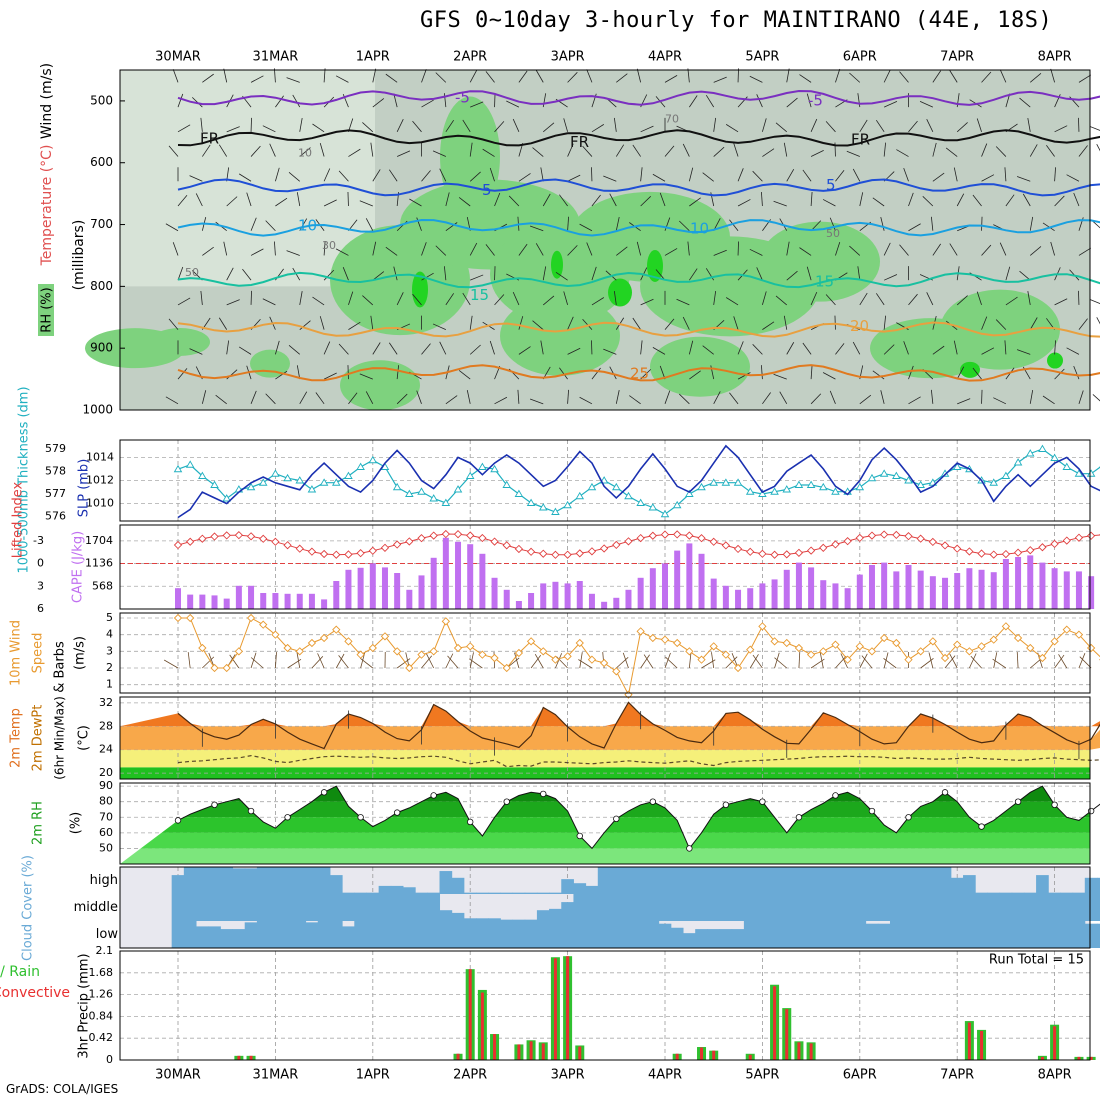 This screenshot has height=1100, width=1100. What do you see at coordinates (324, 792) in the screenshot?
I see `rh-marker` at bounding box center [324, 792].